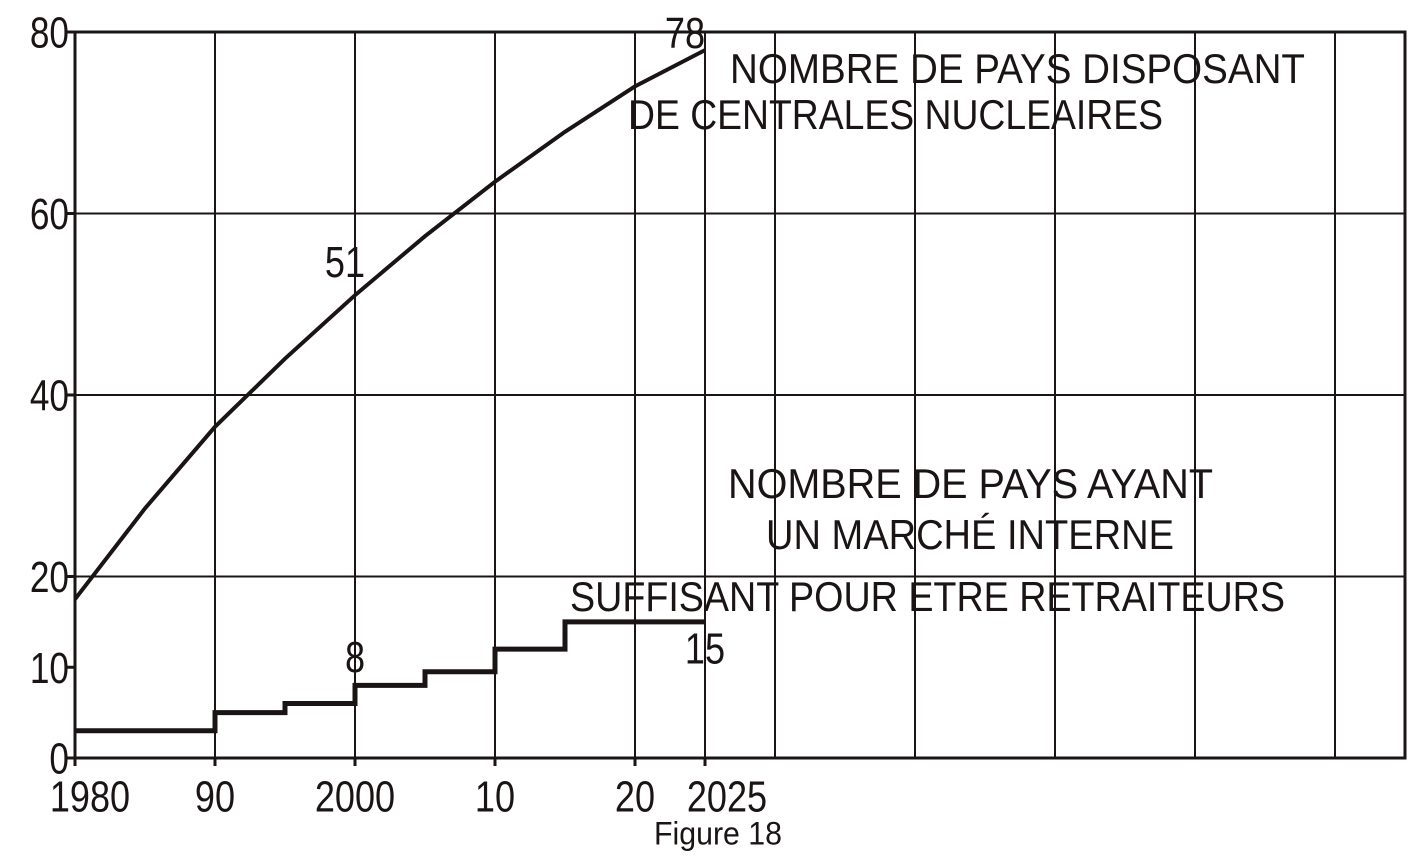 This screenshot has width=1417, height=866. What do you see at coordinates (90, 796) in the screenshot?
I see `x-tick-label: 1980` at bounding box center [90, 796].